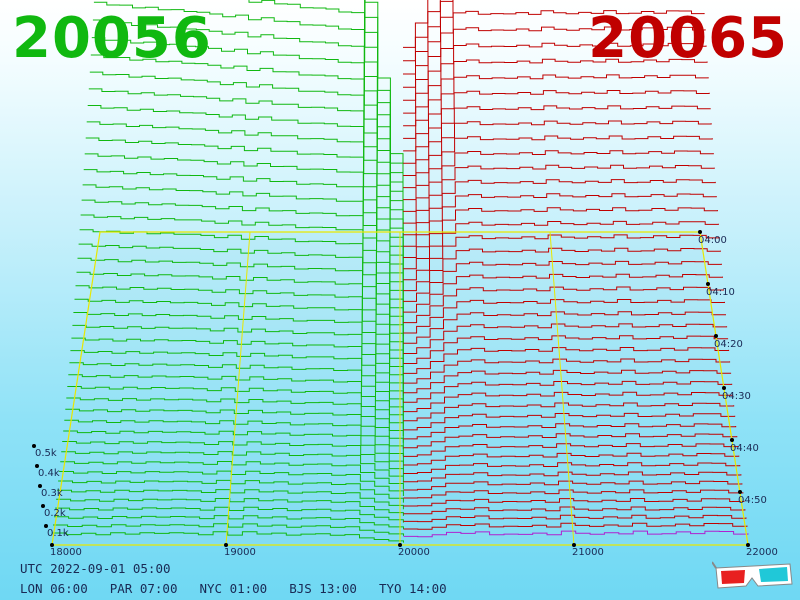 This screenshot has width=800, height=600. What do you see at coordinates (34, 446) in the screenshot?
I see `y-tick-0.5k` at bounding box center [34, 446].